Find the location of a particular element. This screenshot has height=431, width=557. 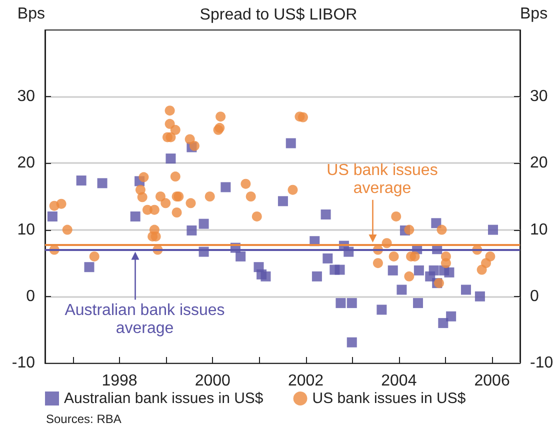

y2-axis-title: Bps is located at coordinates (534, 14).